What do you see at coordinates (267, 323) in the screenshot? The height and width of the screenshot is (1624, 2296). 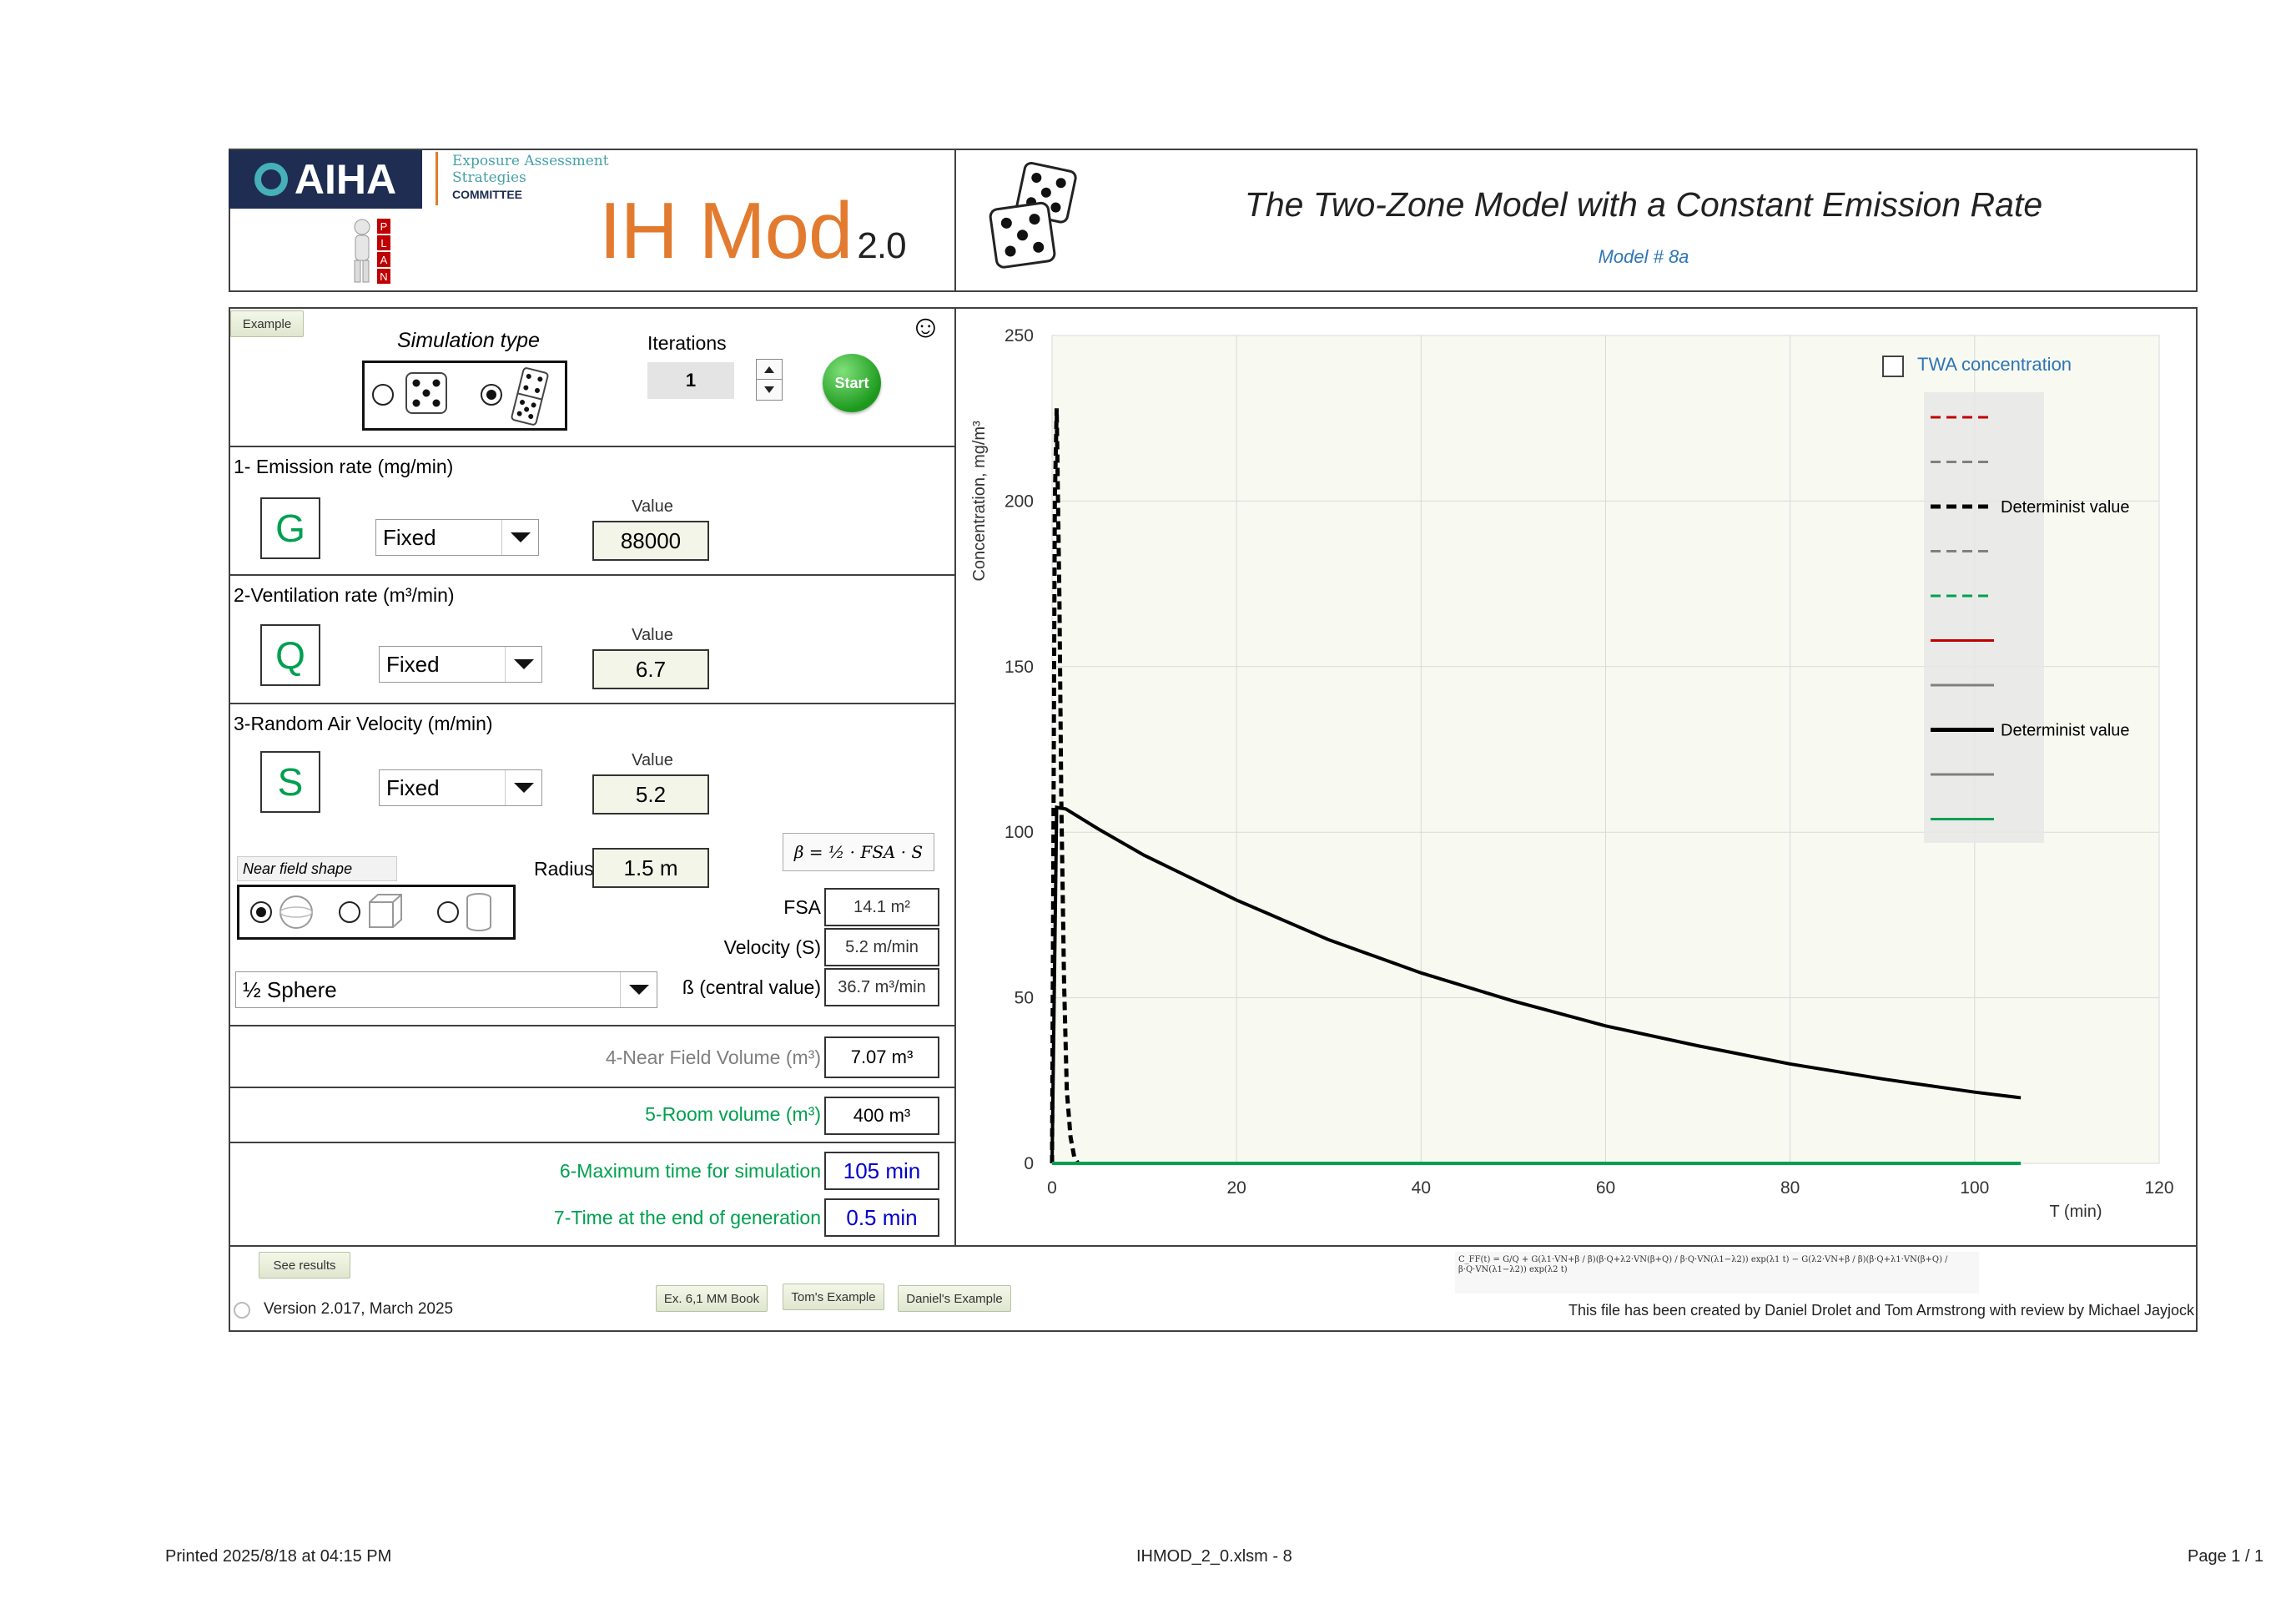 I see `example-button: Example` at bounding box center [267, 323].